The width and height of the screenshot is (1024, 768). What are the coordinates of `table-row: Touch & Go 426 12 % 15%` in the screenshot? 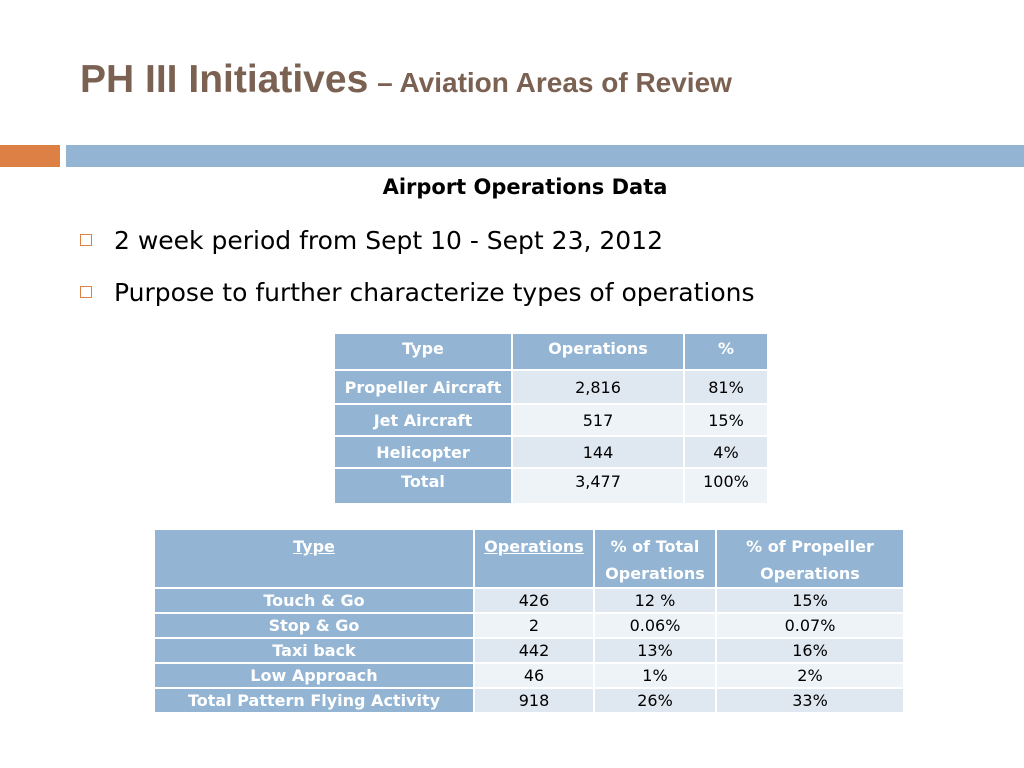 It's located at (529, 600).